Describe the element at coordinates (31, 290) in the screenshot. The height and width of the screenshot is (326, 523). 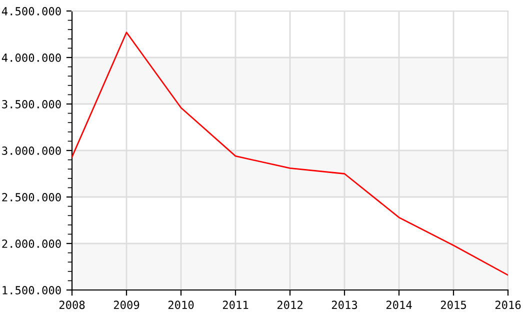
I see `y-tick-label: 1.500.000` at that location.